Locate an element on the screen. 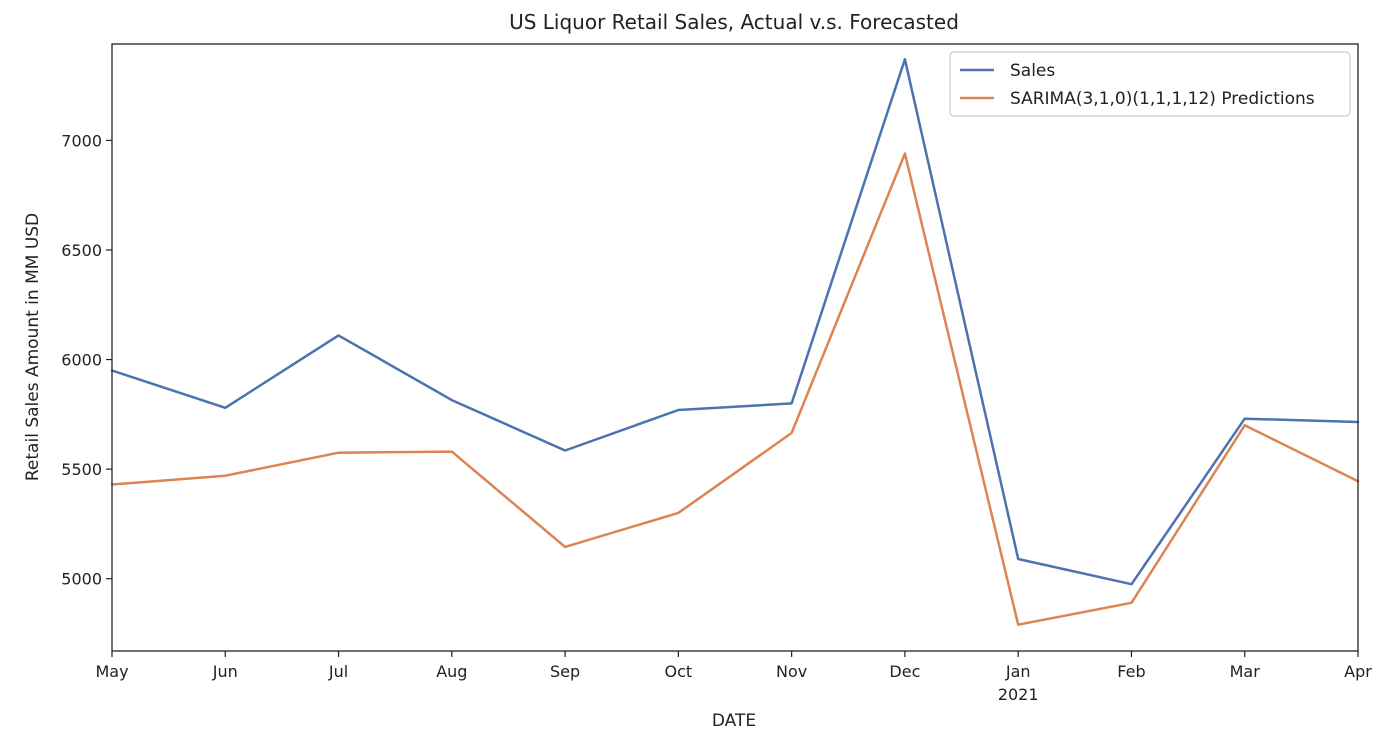 This screenshot has height=748, width=1400. x-tick-label: Jul is located at coordinates (338, 671).